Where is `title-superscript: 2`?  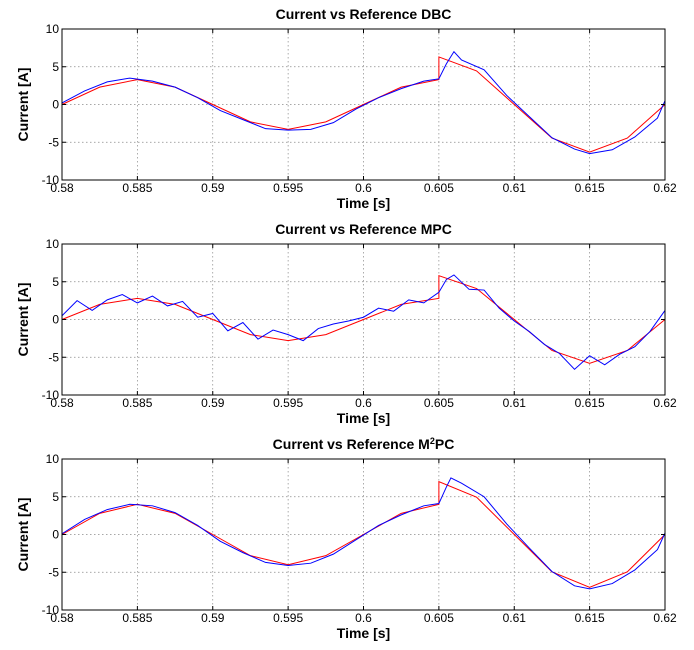
title-superscript: 2 is located at coordinates (432, 441).